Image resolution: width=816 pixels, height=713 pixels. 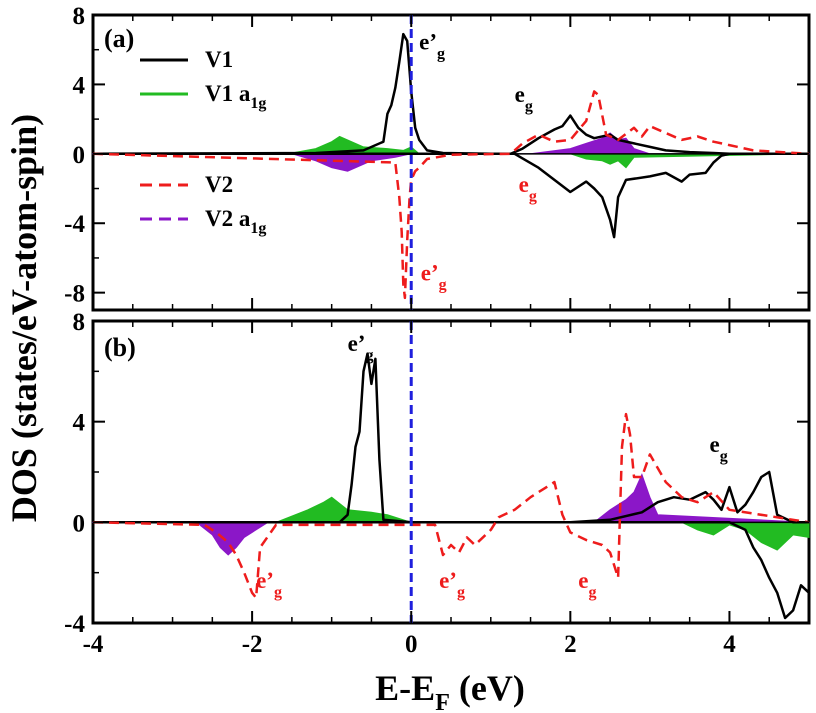 What do you see at coordinates (74, 624) in the screenshot?
I see `panel-b-y-tick-label: -4` at bounding box center [74, 624].